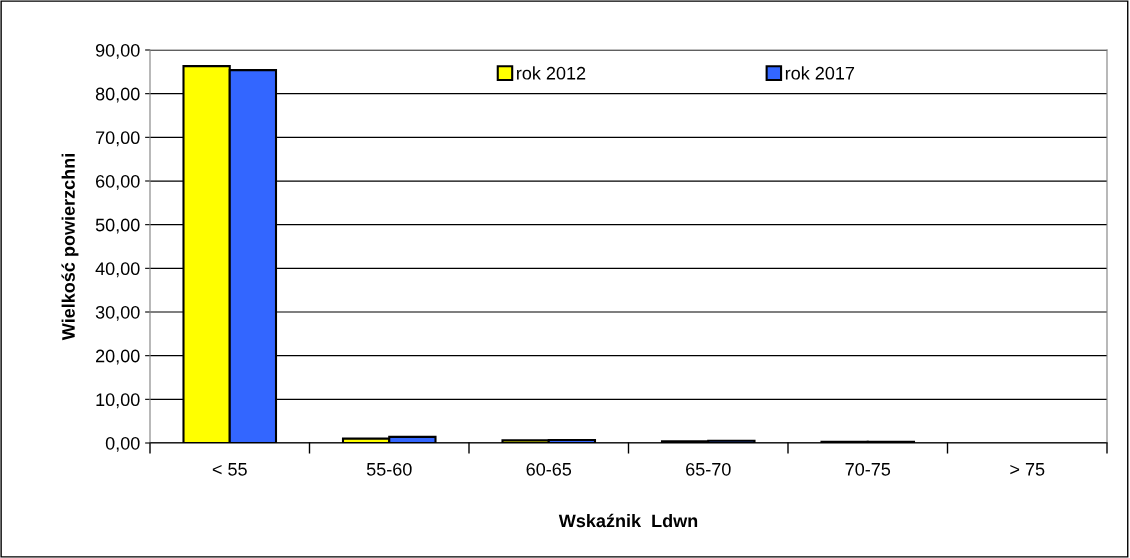 This screenshot has height=558, width=1130. I want to click on y-tick-label: 90,00, so click(117, 51).